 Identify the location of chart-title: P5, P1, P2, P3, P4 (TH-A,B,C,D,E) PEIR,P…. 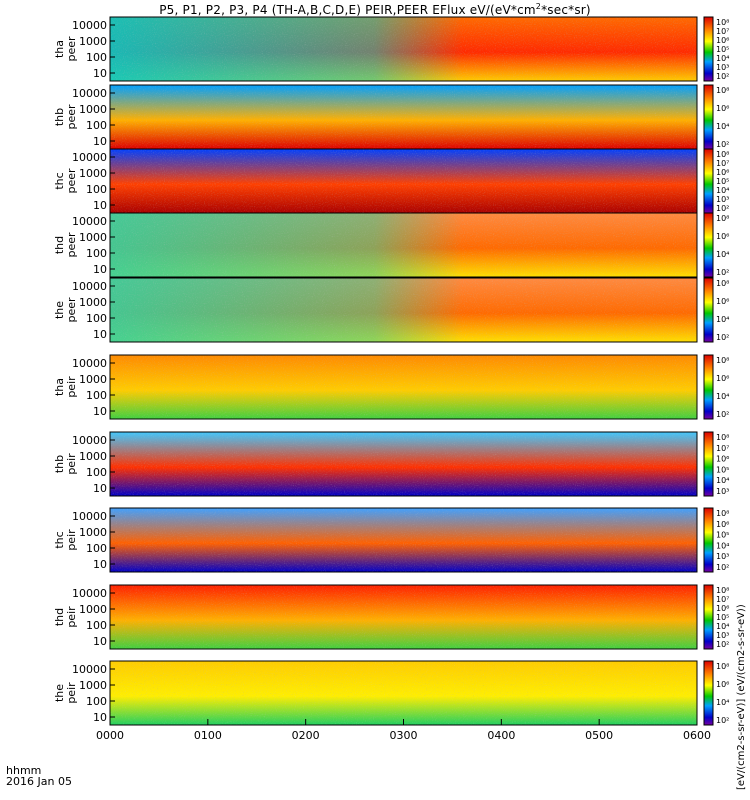
(375, 9).